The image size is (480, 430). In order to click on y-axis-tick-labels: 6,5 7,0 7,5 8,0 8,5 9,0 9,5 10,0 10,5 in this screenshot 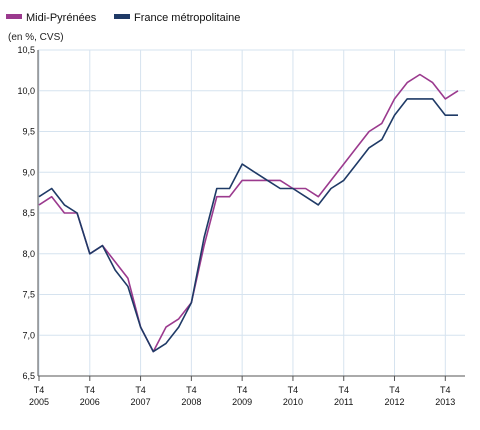, I will do `click(26, 213)`.